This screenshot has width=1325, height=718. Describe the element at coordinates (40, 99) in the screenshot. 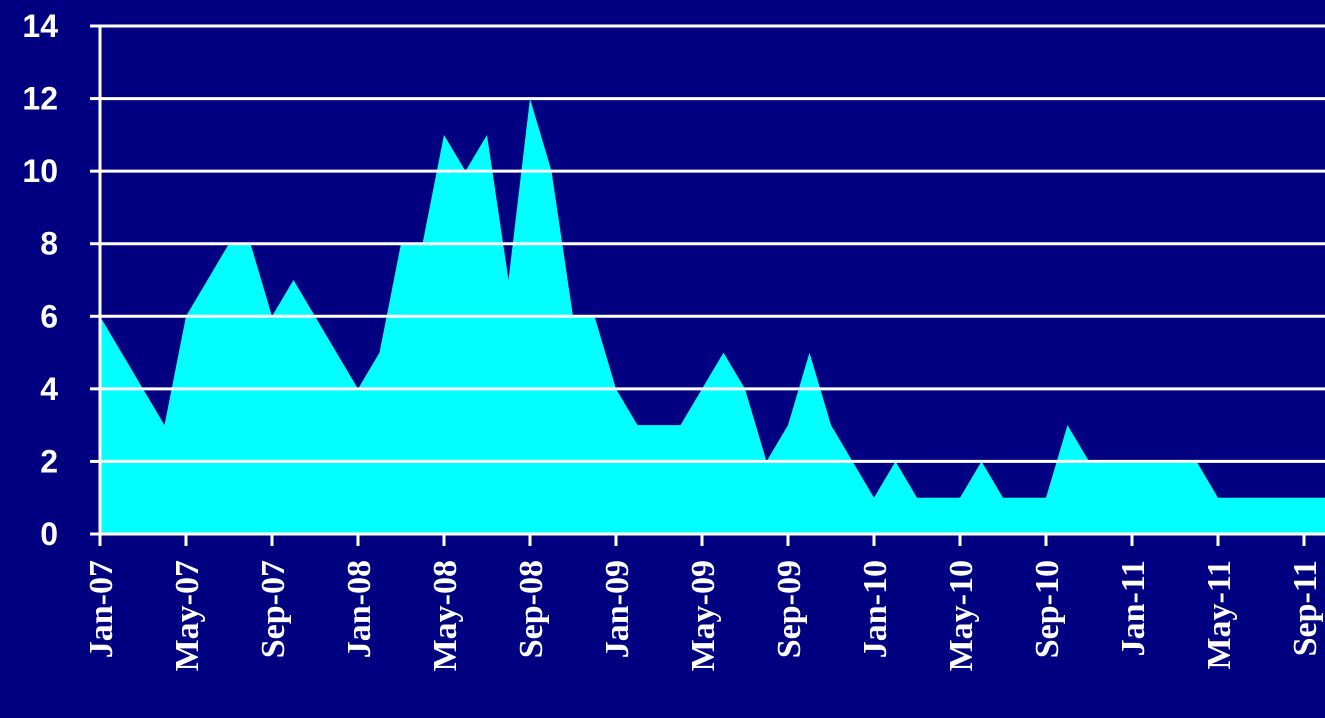

I see `y-tick-label: 12` at that location.